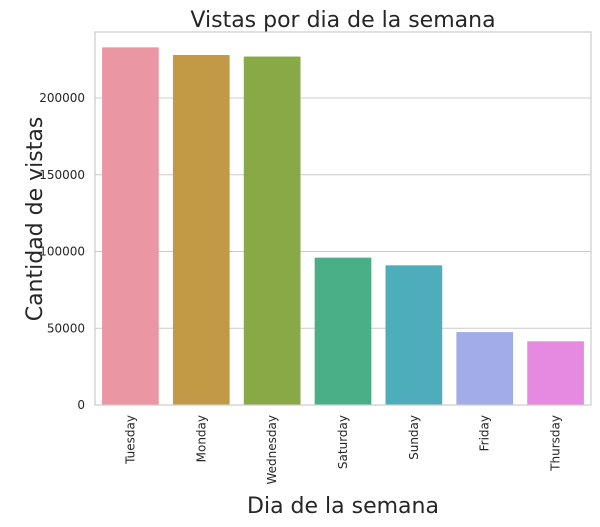  Describe the element at coordinates (35, 219) in the screenshot. I see `y-axis-label: Cantidad de vistas` at that location.